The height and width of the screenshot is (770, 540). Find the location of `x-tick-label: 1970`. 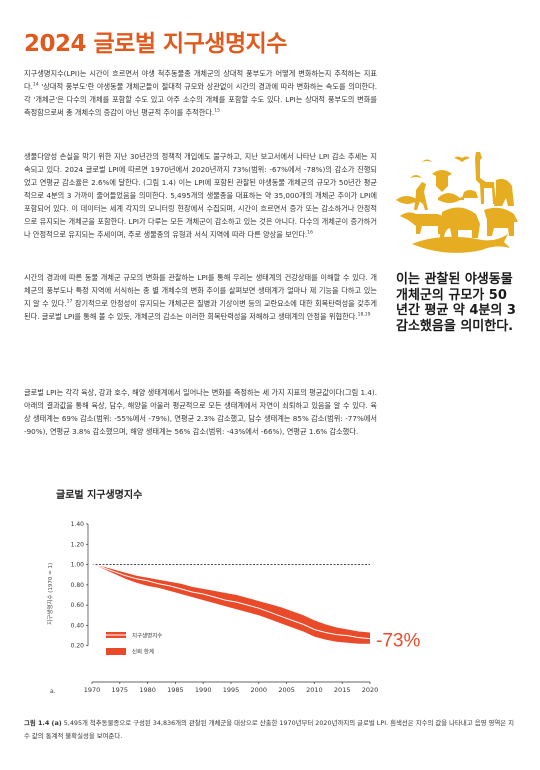

x-tick-label: 1970 is located at coordinates (92, 690).